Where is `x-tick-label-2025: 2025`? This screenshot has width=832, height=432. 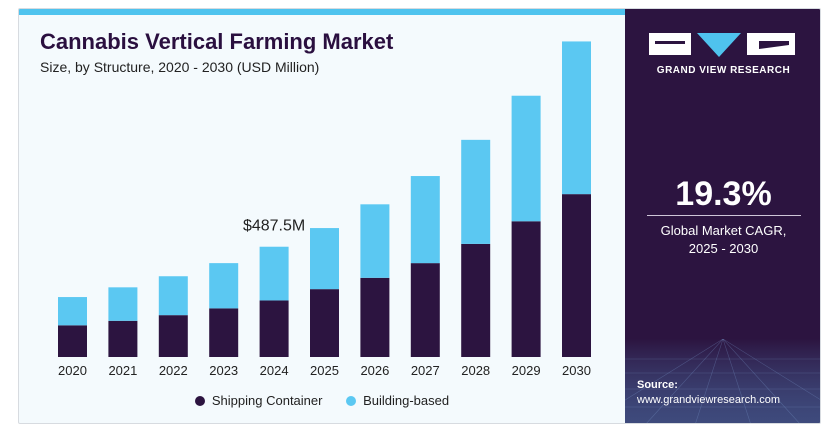 x-tick-label-2025: 2025 is located at coordinates (324, 370).